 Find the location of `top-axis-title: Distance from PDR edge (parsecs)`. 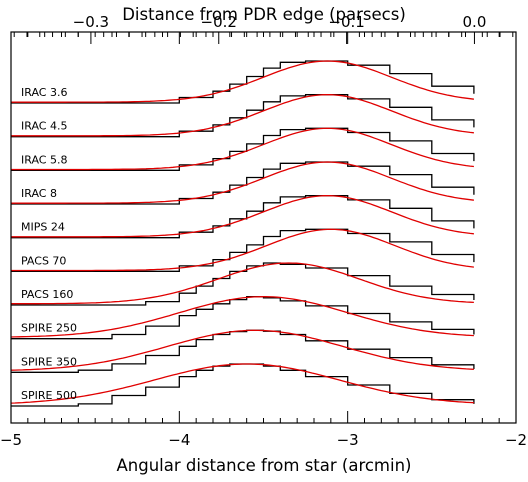

top-axis-title: Distance from PDR edge (parsecs) is located at coordinates (264, 14).